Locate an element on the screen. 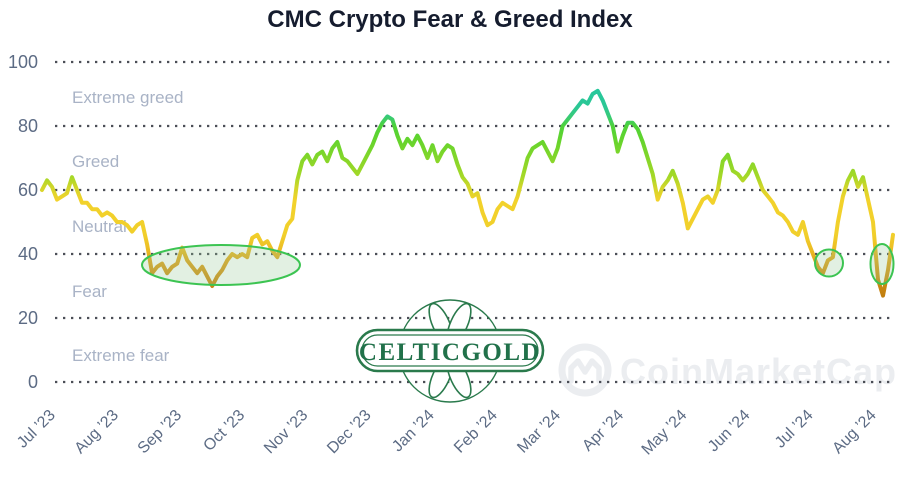 This screenshot has width=900, height=477. zone-label: Extreme fear is located at coordinates (121, 355).